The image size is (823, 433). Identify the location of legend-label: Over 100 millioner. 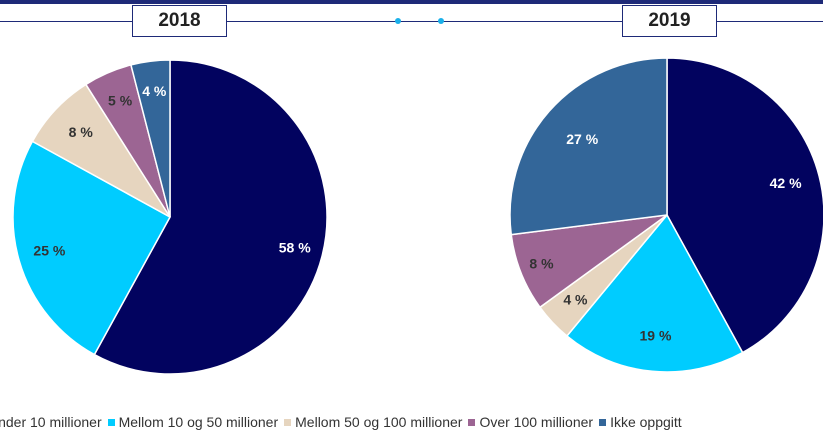
(536, 422).